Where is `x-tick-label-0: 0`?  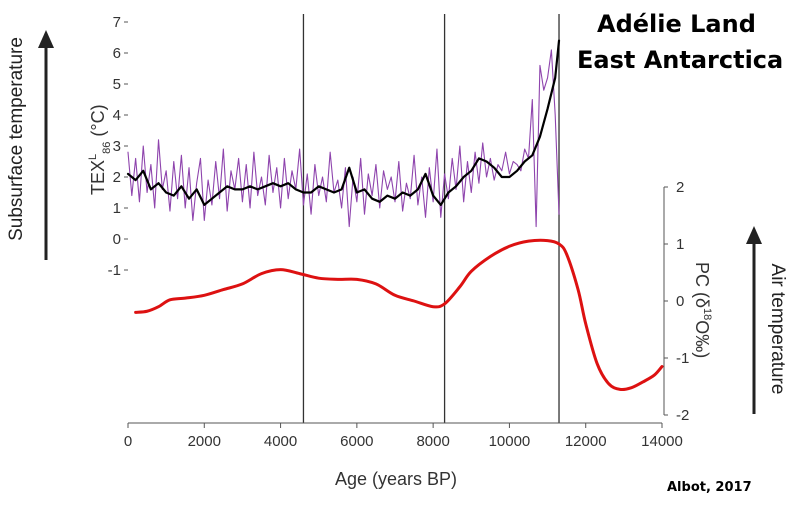 x-tick-label-0: 0 is located at coordinates (128, 441).